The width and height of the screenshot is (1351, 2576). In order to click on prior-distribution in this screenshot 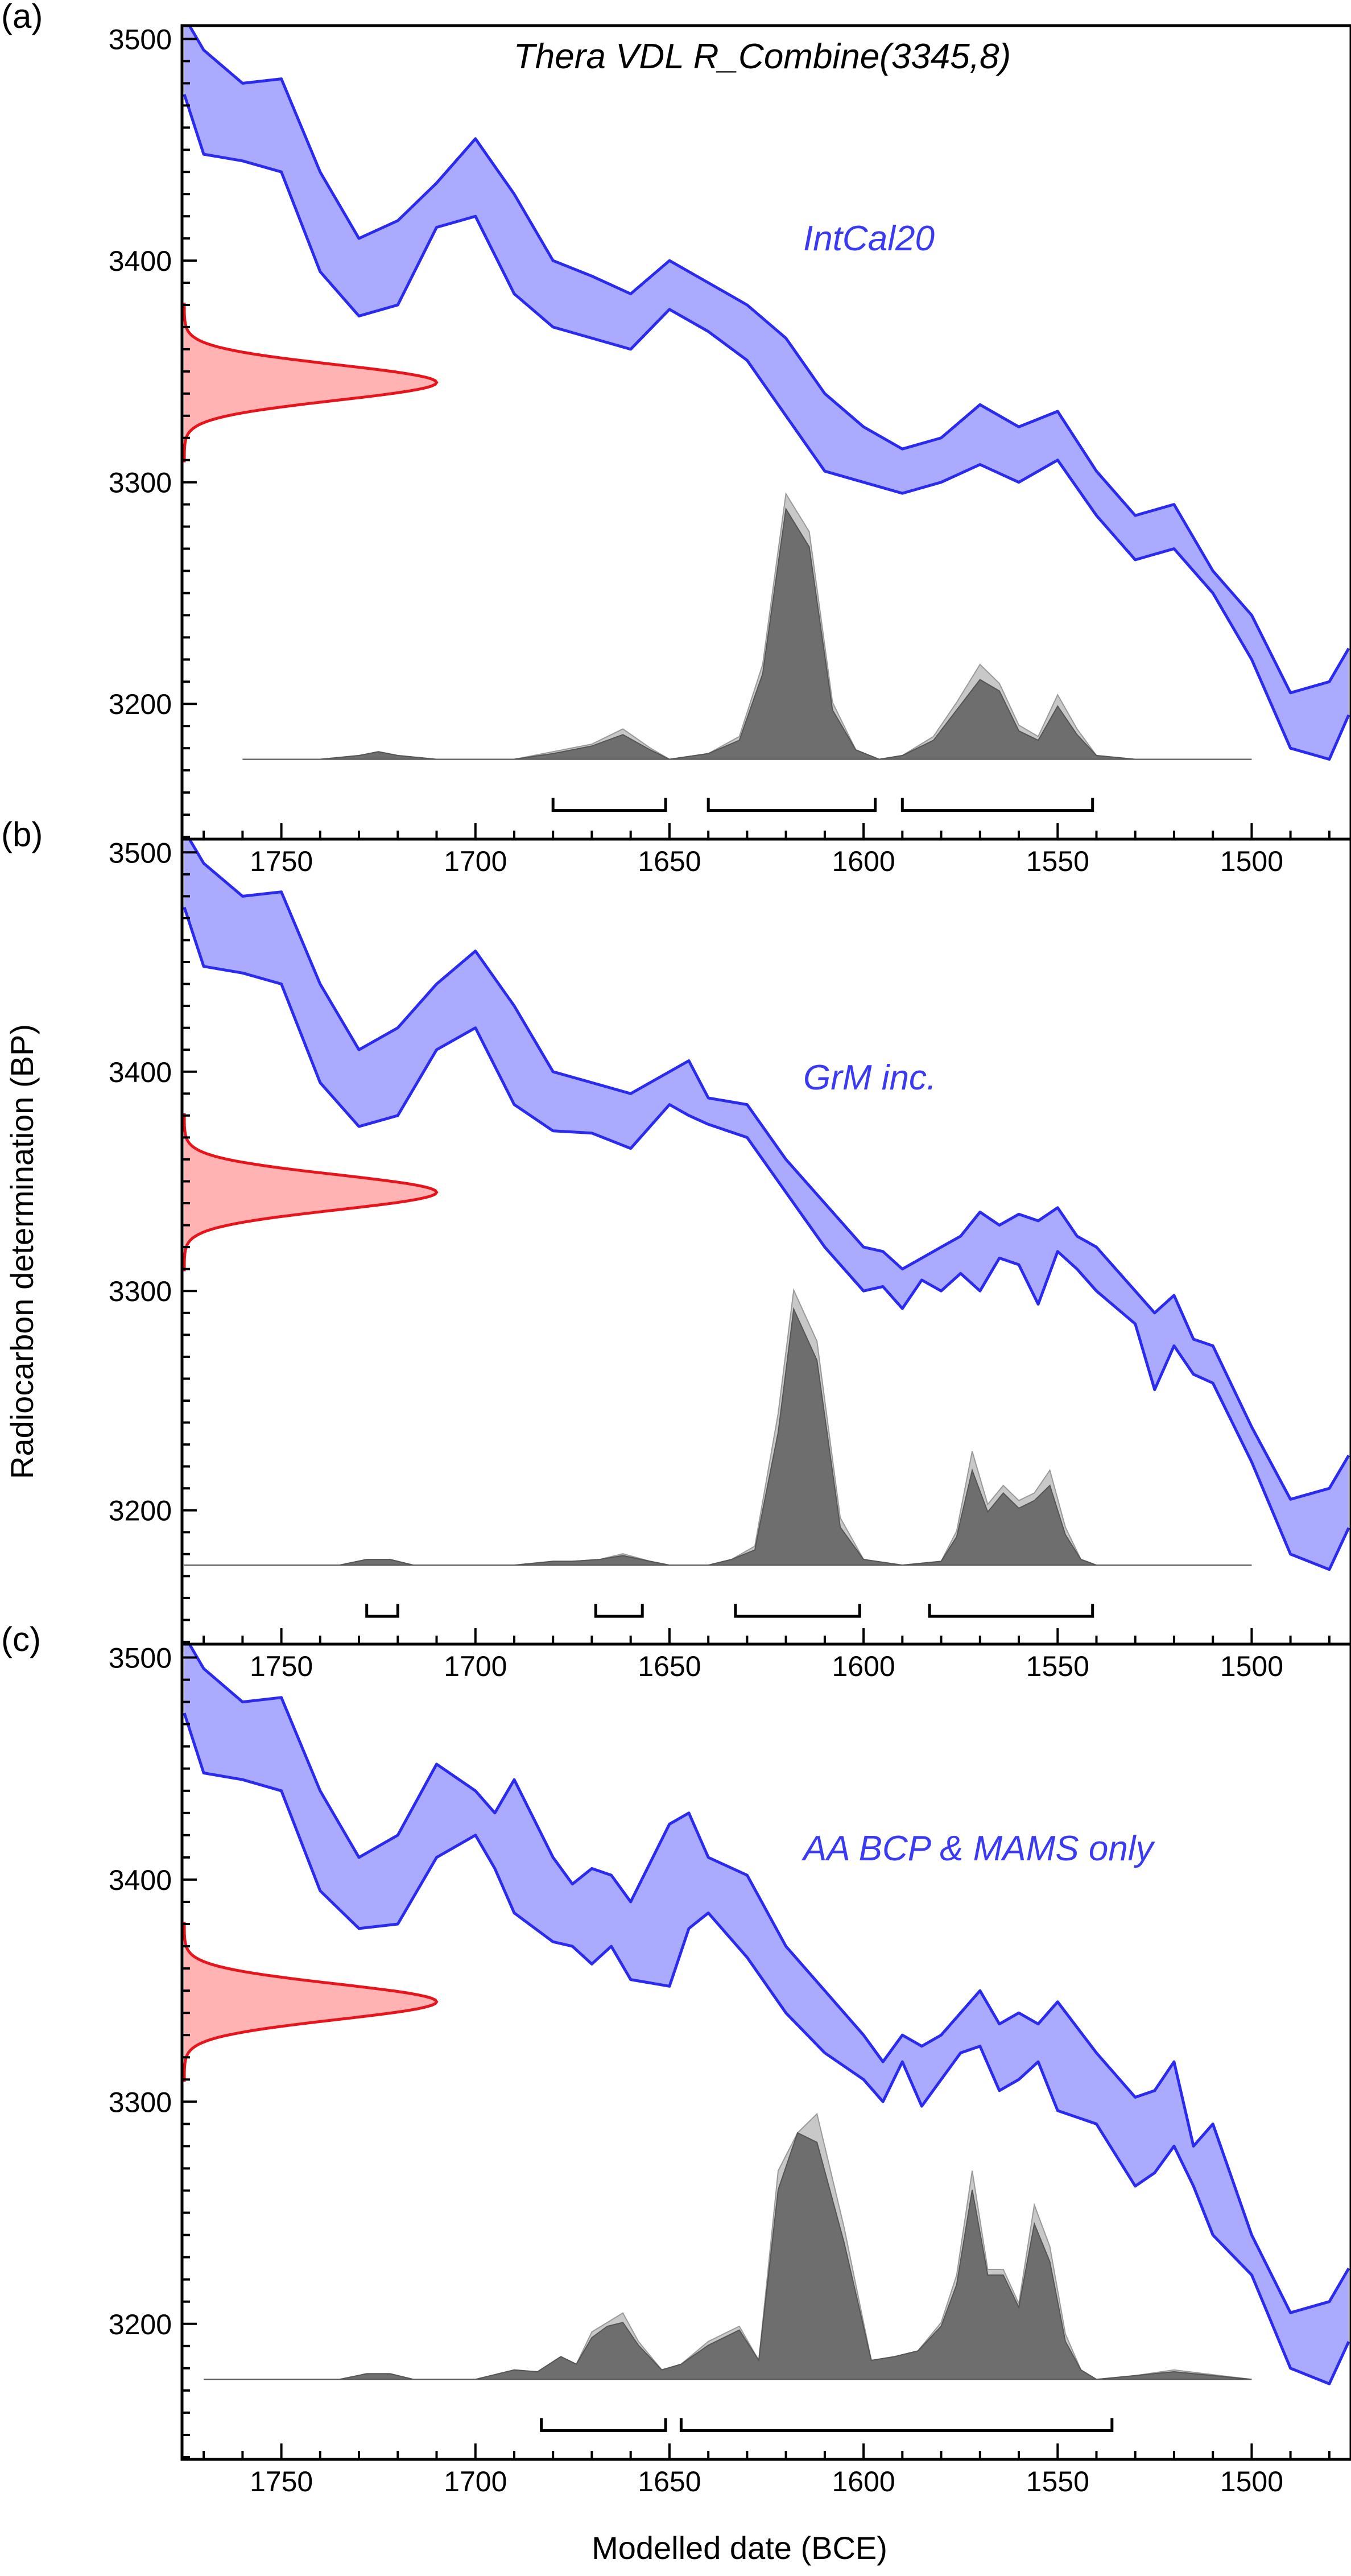, I will do `click(718, 1427)`.